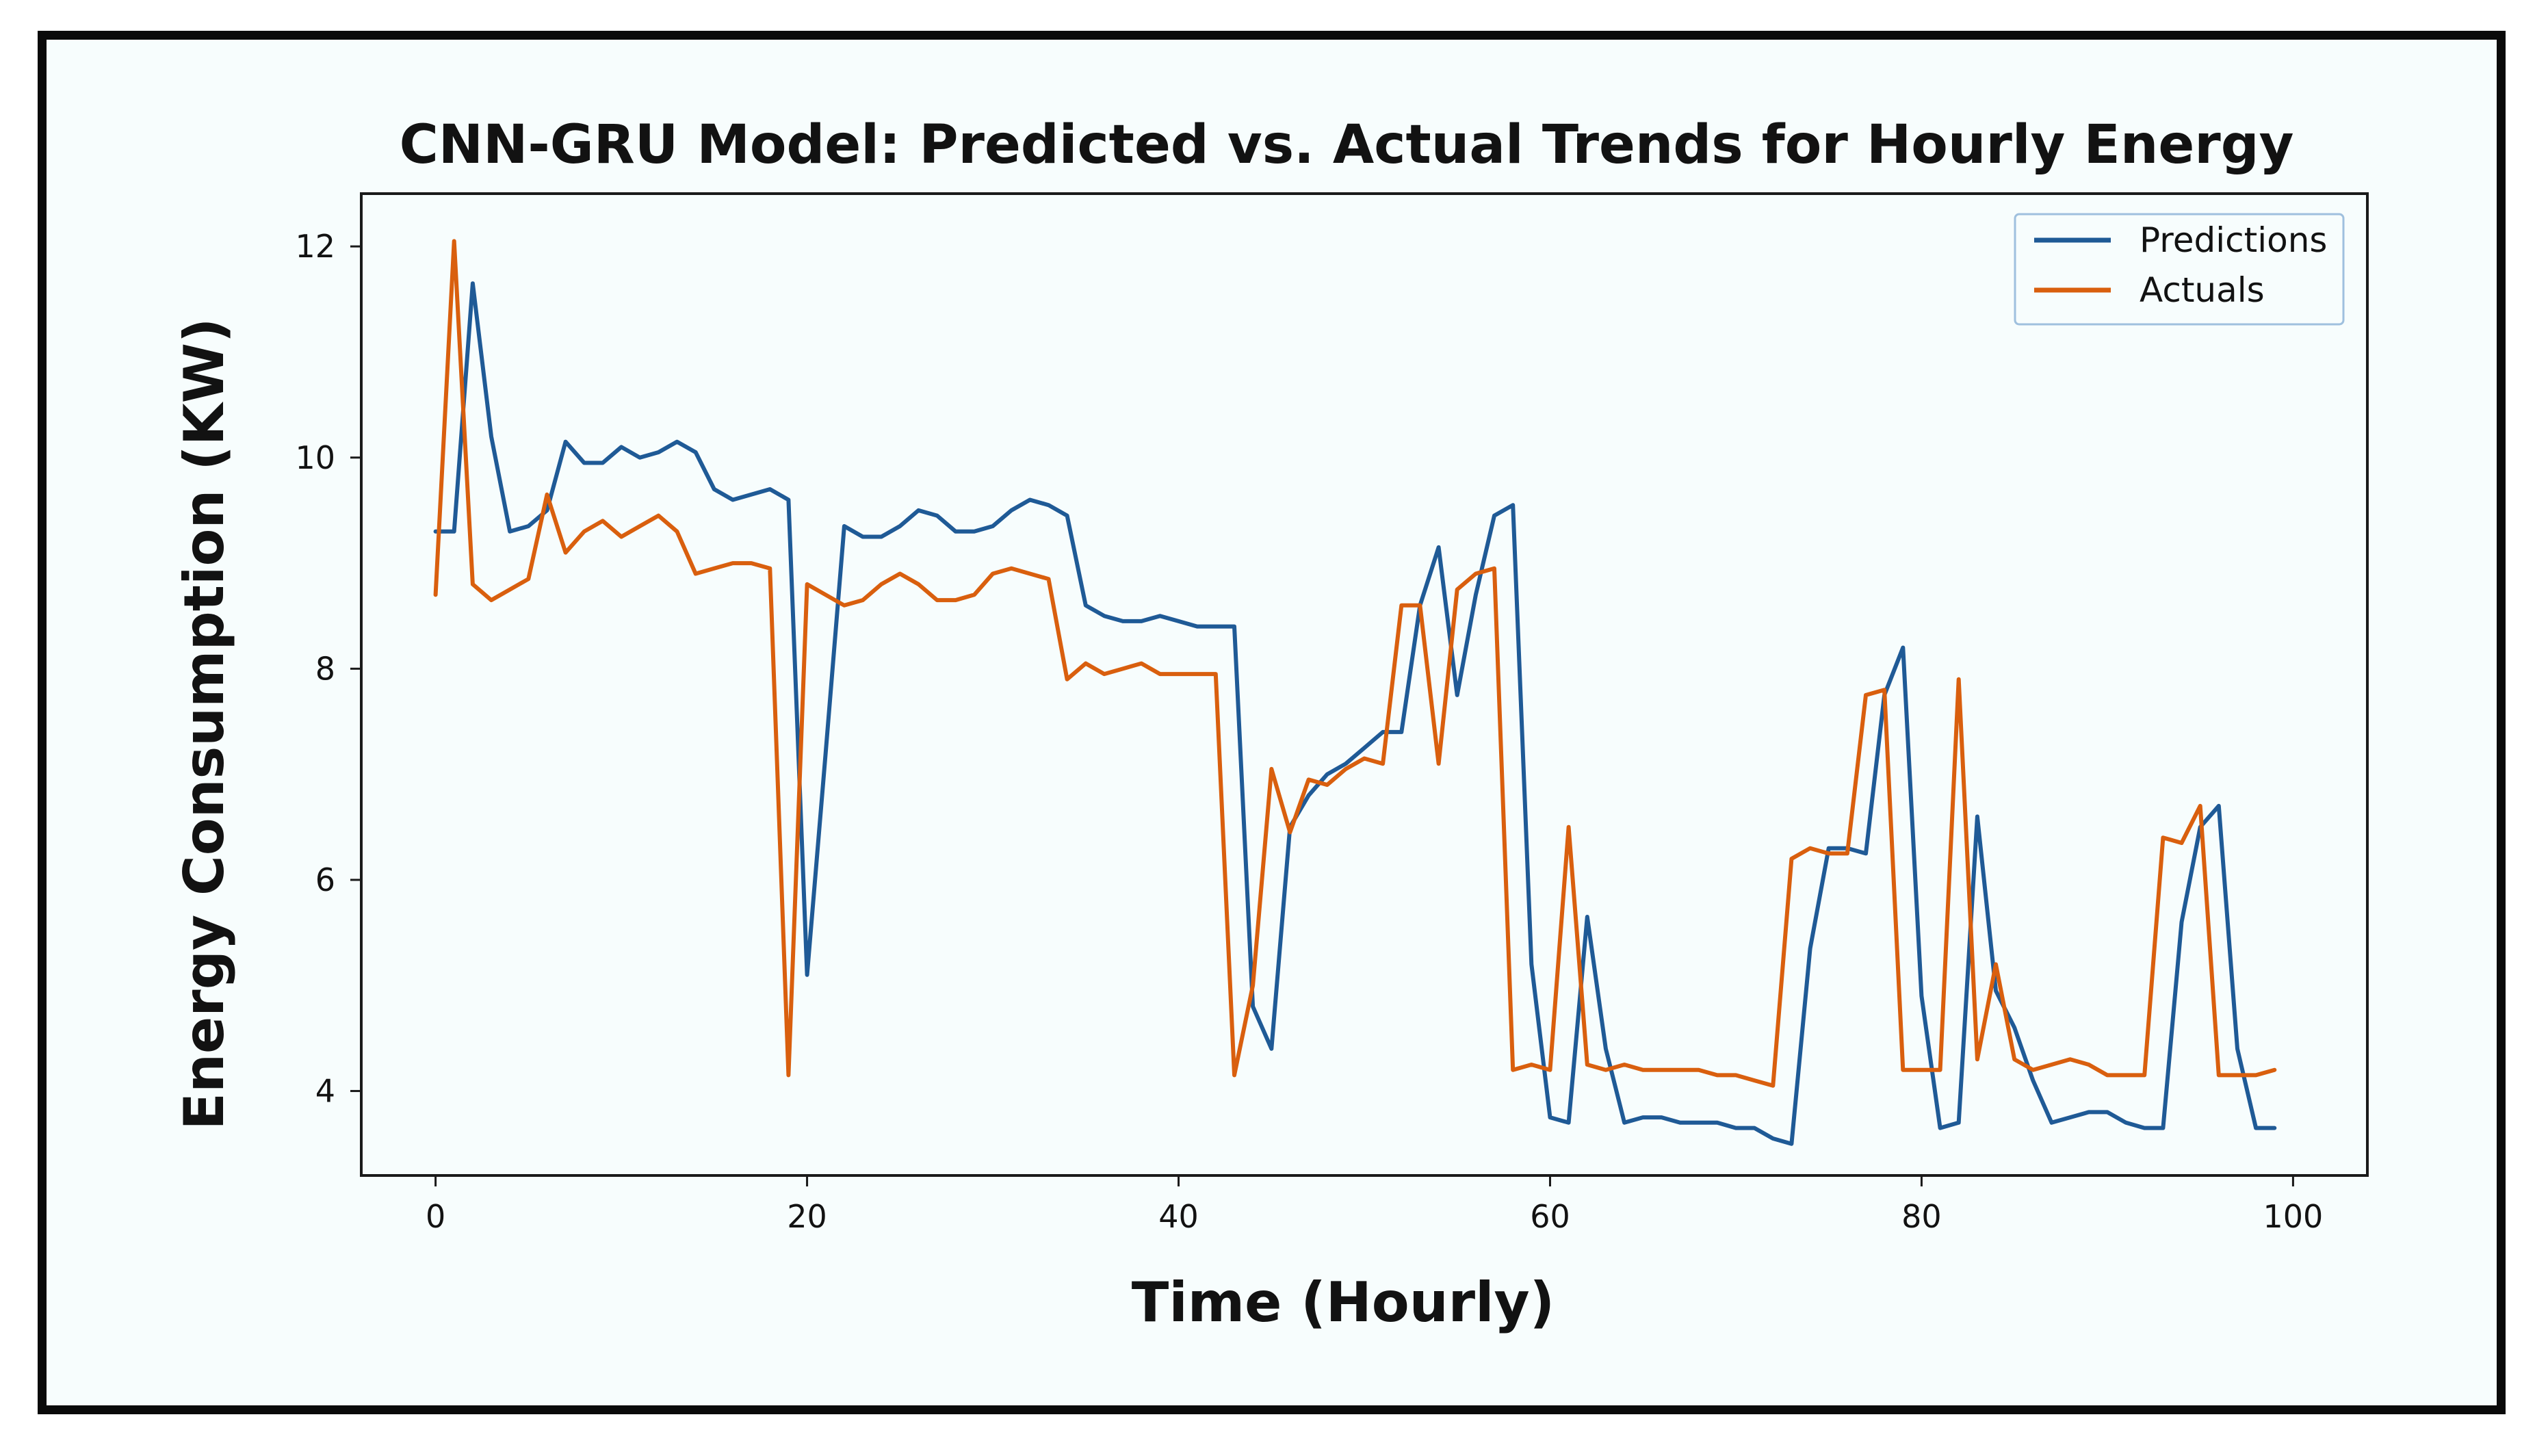 This screenshot has width=2548, height=1456. I want to click on x-tick-label-20: 20, so click(807, 1216).